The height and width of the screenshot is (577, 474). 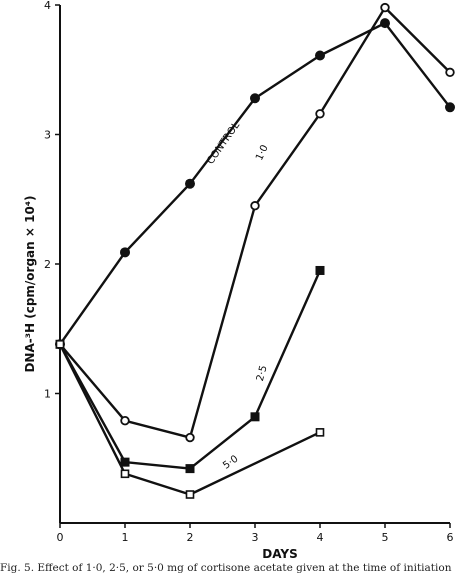 I want to click on x-tick-label: 1, so click(x=125, y=537).